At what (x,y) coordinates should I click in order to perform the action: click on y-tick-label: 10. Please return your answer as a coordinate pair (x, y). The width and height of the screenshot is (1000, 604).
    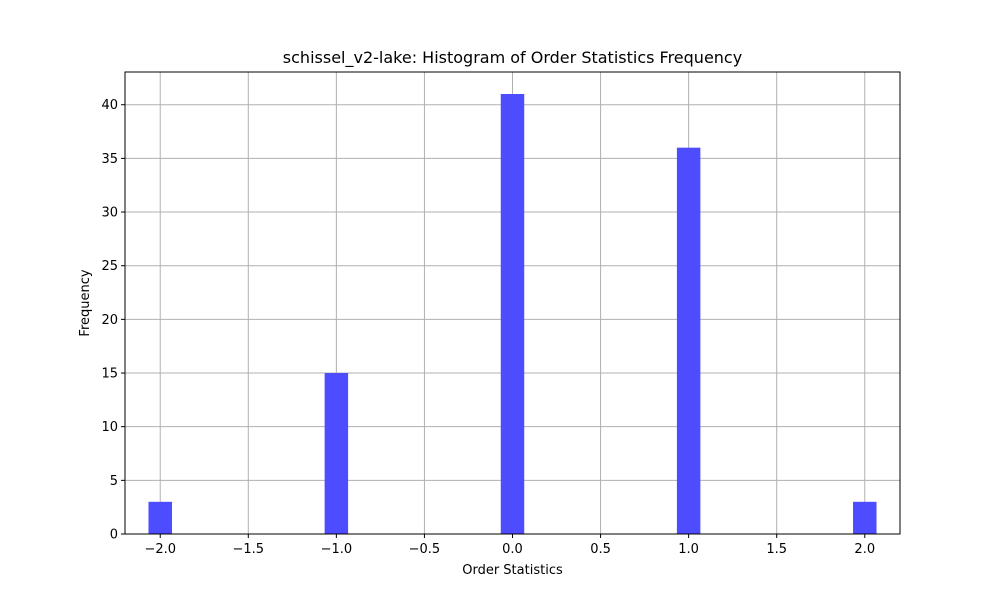
    Looking at the image, I should click on (109, 427).